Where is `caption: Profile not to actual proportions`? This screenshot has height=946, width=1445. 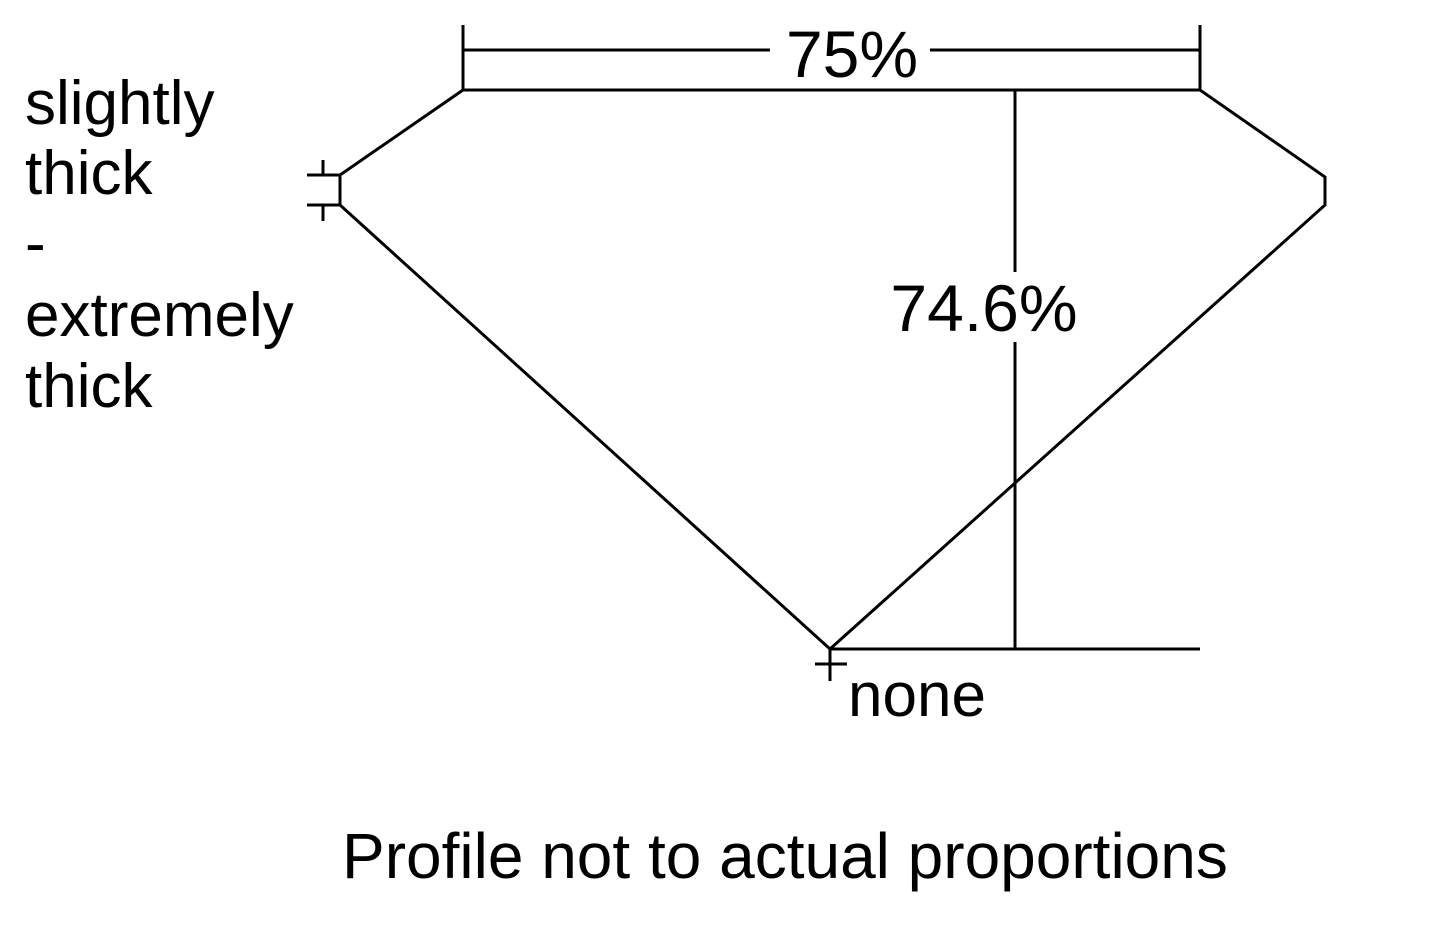 caption: Profile not to actual proportions is located at coordinates (785, 856).